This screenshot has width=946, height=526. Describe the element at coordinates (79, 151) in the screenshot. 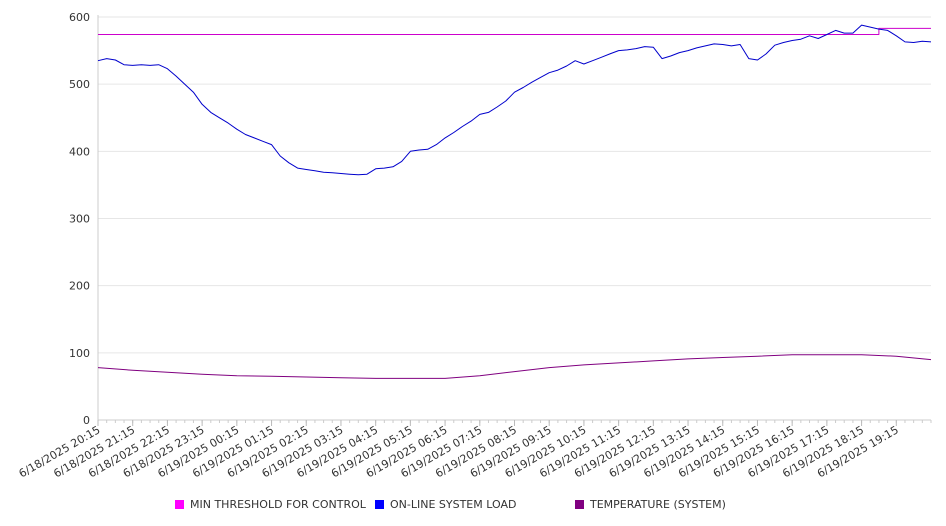

I see `y-tick-label-400: 400` at that location.